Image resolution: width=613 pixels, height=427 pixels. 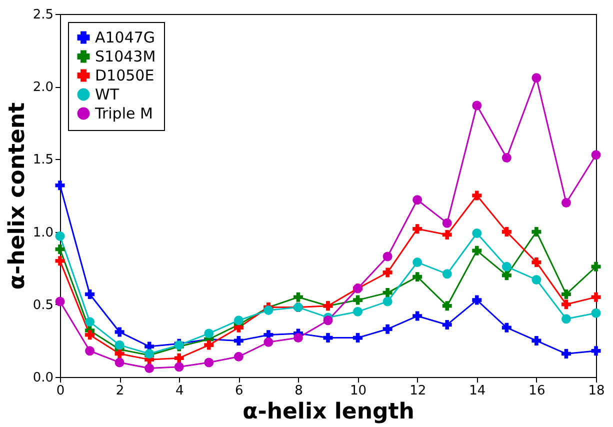 I want to click on x-axis-title: α-helix length, so click(x=328, y=412).